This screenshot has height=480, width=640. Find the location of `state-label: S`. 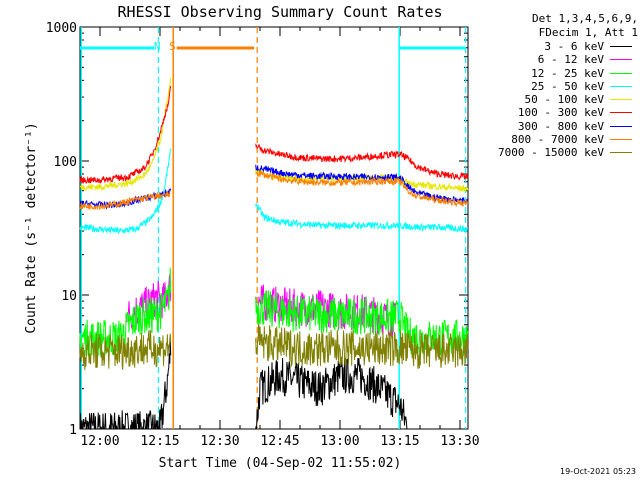

state-label: S is located at coordinates (172, 46).